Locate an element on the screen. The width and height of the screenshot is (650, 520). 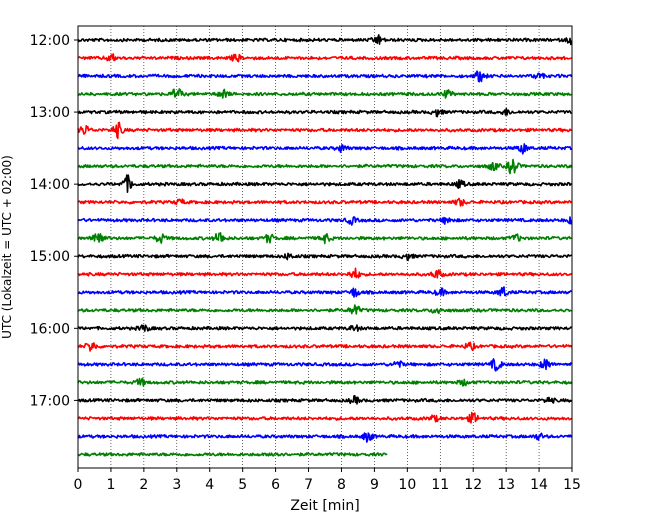
y-tick-label: 15:00 is located at coordinates (50, 257).